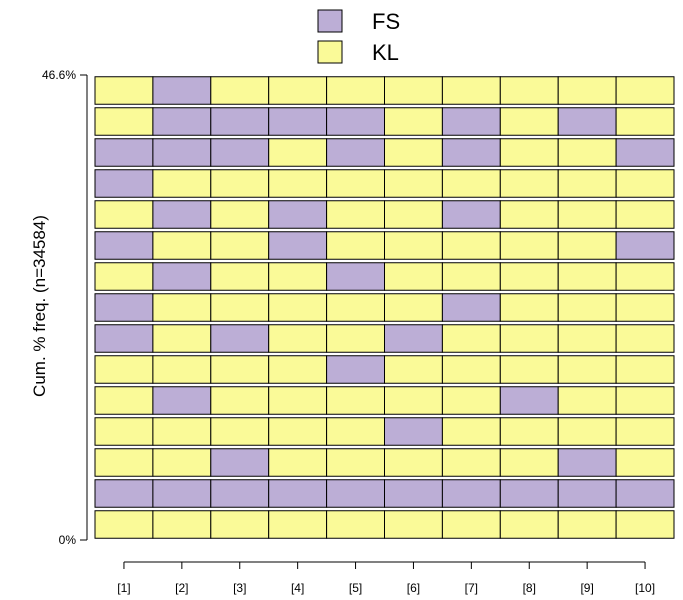 Image resolution: width=683 pixels, height=600 pixels. I want to click on cell-r4-c7-kl, so click(471, 183).